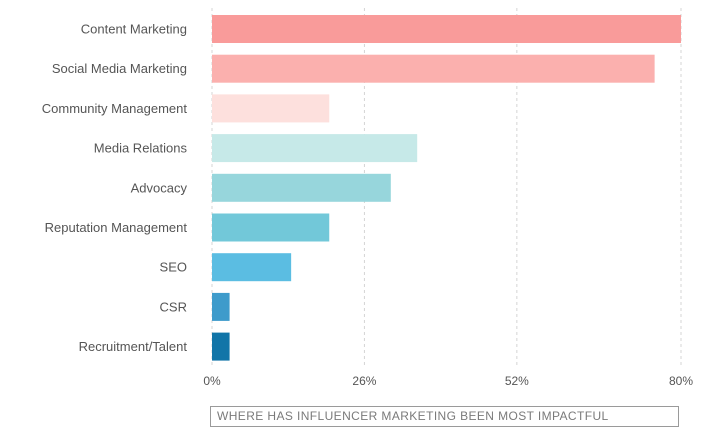 This screenshot has height=438, width=720. Describe the element at coordinates (116, 227) in the screenshot. I see `category-label: Reputation Management` at that location.